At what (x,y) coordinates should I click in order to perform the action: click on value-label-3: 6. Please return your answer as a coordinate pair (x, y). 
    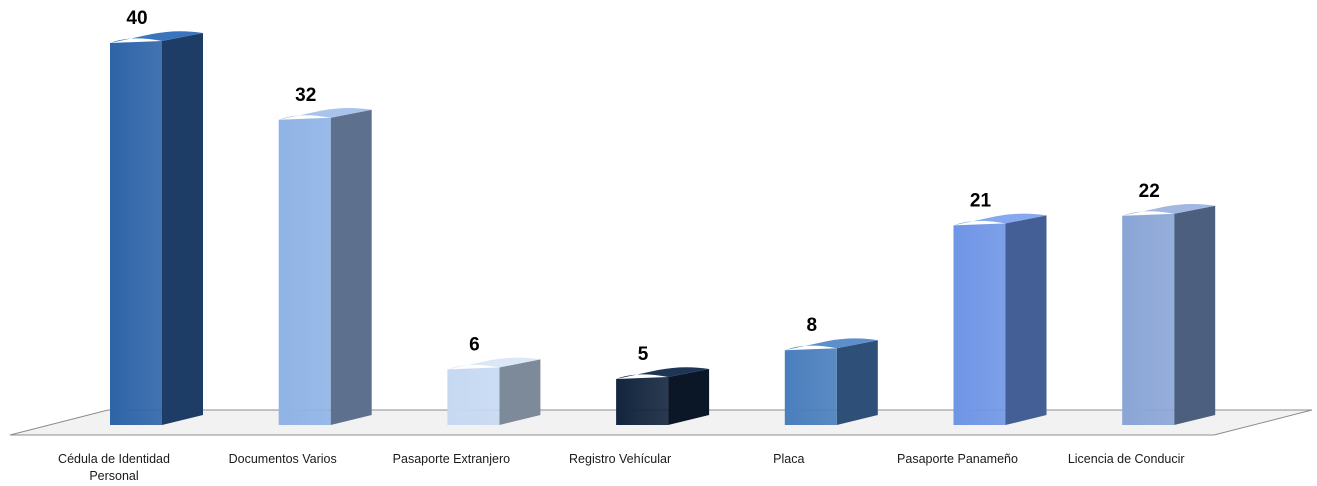
    Looking at the image, I should click on (474, 344).